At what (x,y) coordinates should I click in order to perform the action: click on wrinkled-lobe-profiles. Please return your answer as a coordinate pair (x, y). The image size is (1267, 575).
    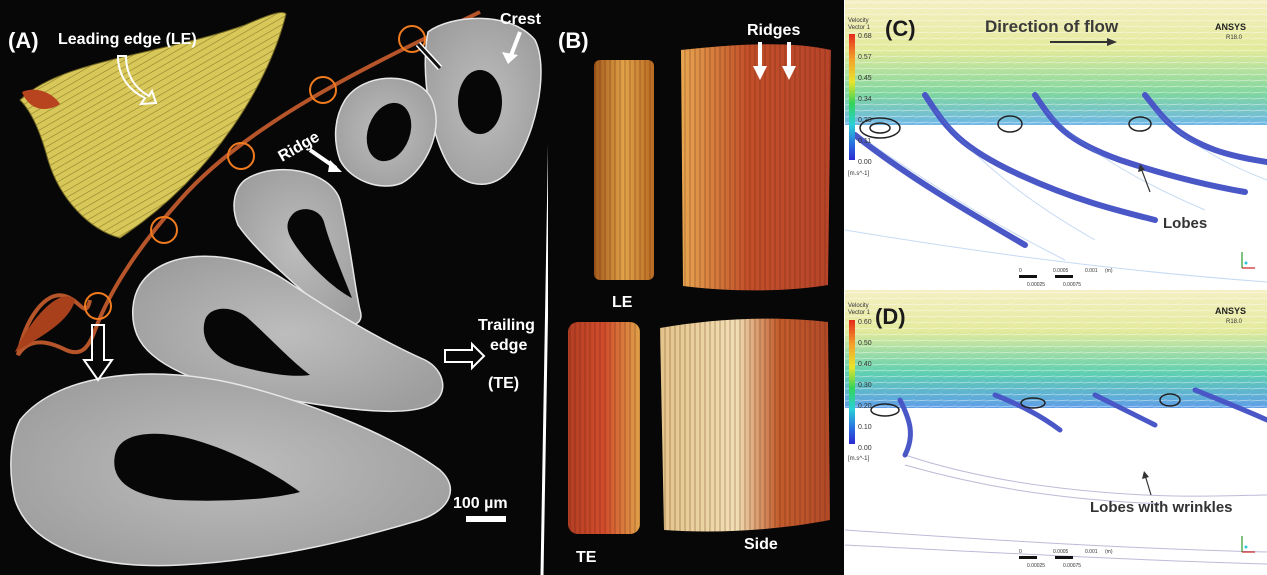
    Looking at the image, I should click on (1082, 422).